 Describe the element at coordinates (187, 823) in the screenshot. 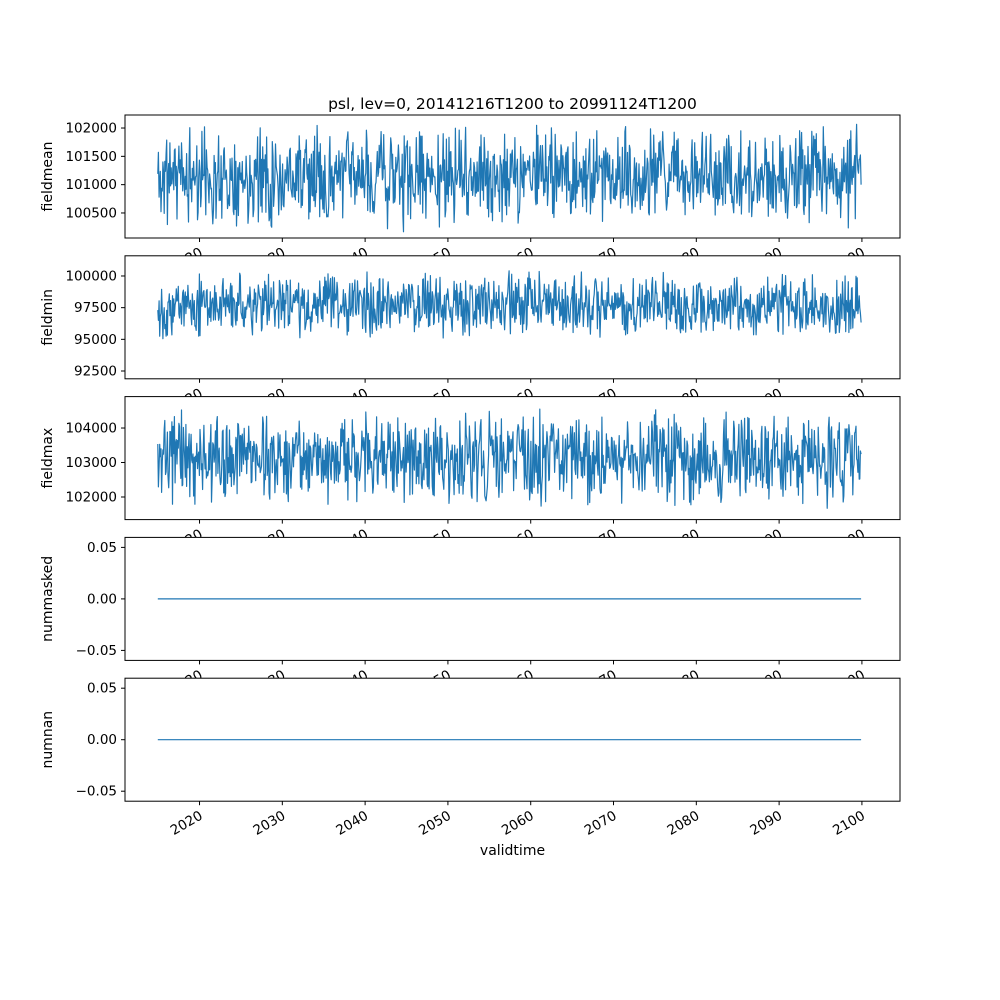

I see `x-tick-label: 2020` at that location.